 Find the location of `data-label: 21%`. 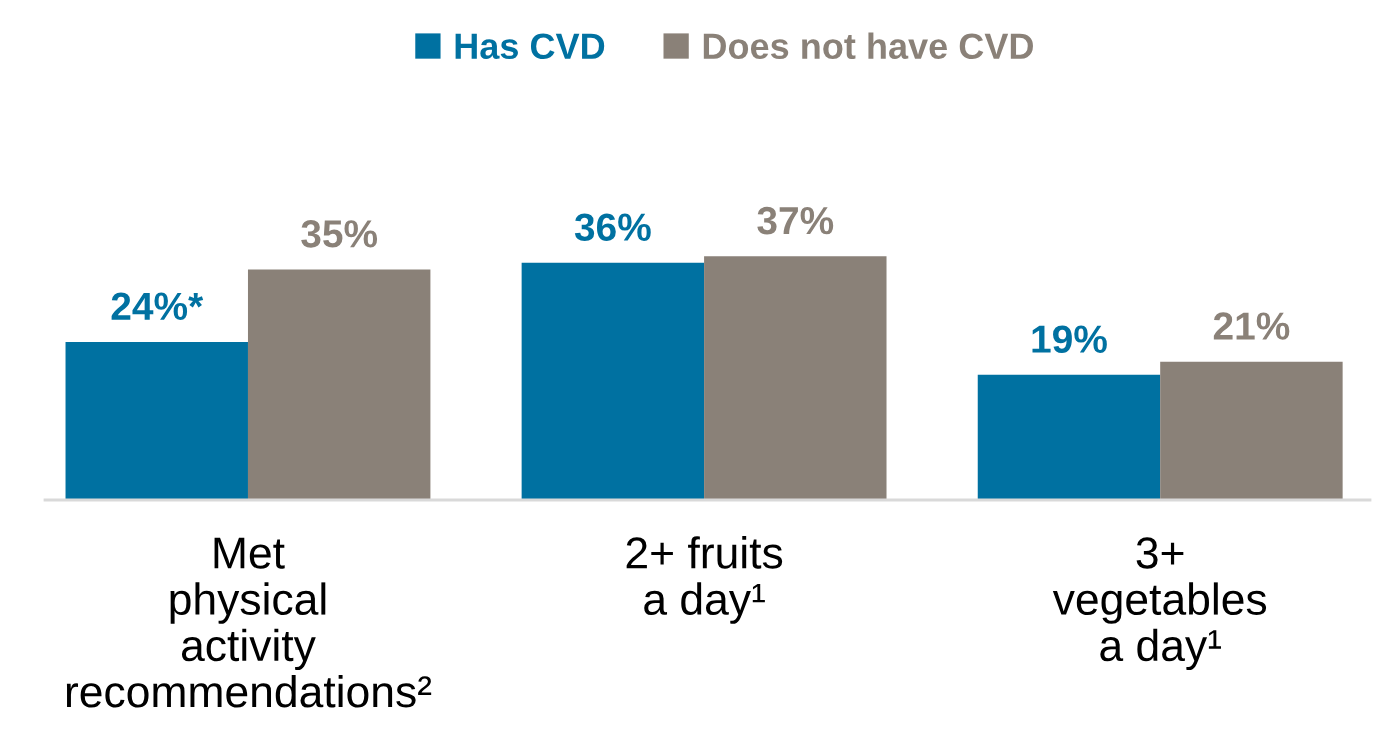

data-label: 21% is located at coordinates (1251, 326).